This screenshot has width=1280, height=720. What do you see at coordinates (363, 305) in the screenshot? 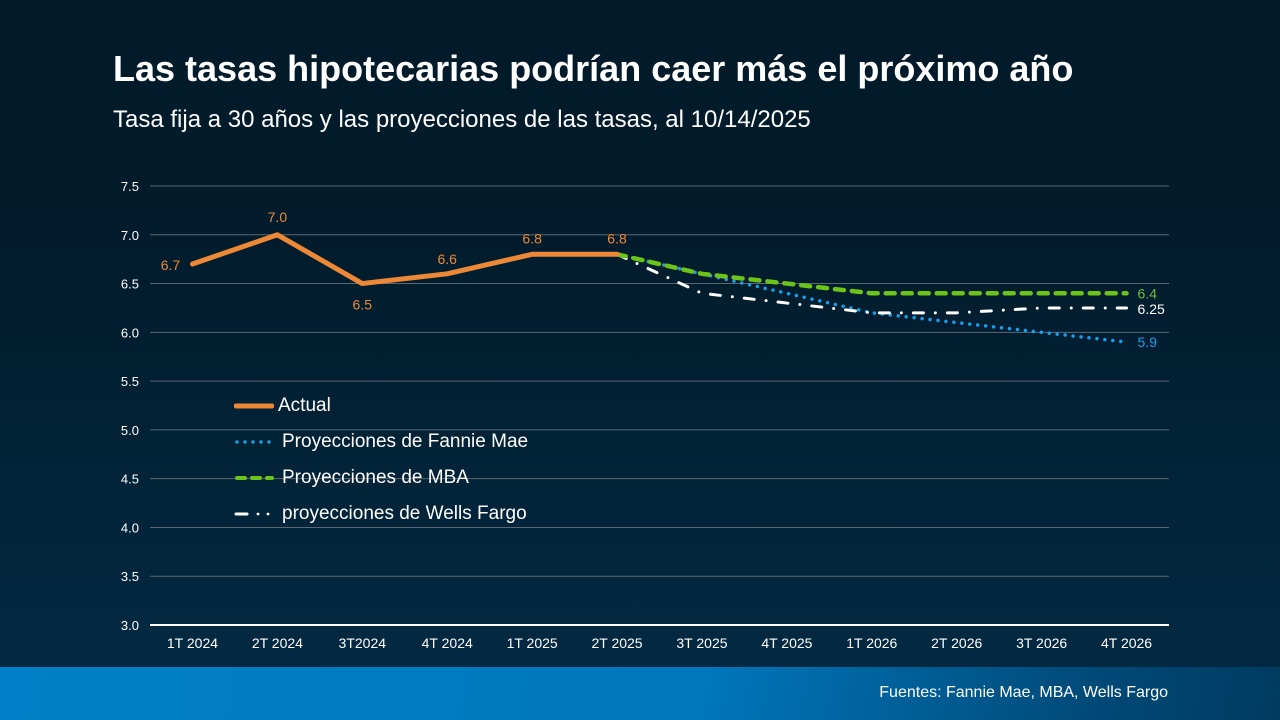
I see `data-label-actual: 6.5` at bounding box center [363, 305].